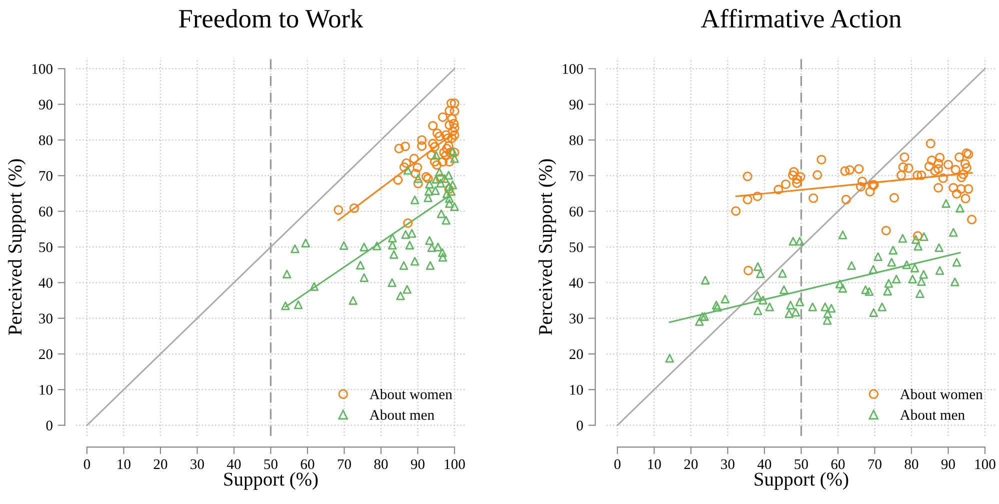 The height and width of the screenshot is (504, 999). I want to click on chart-title: Affirmative Action, so click(801, 18).